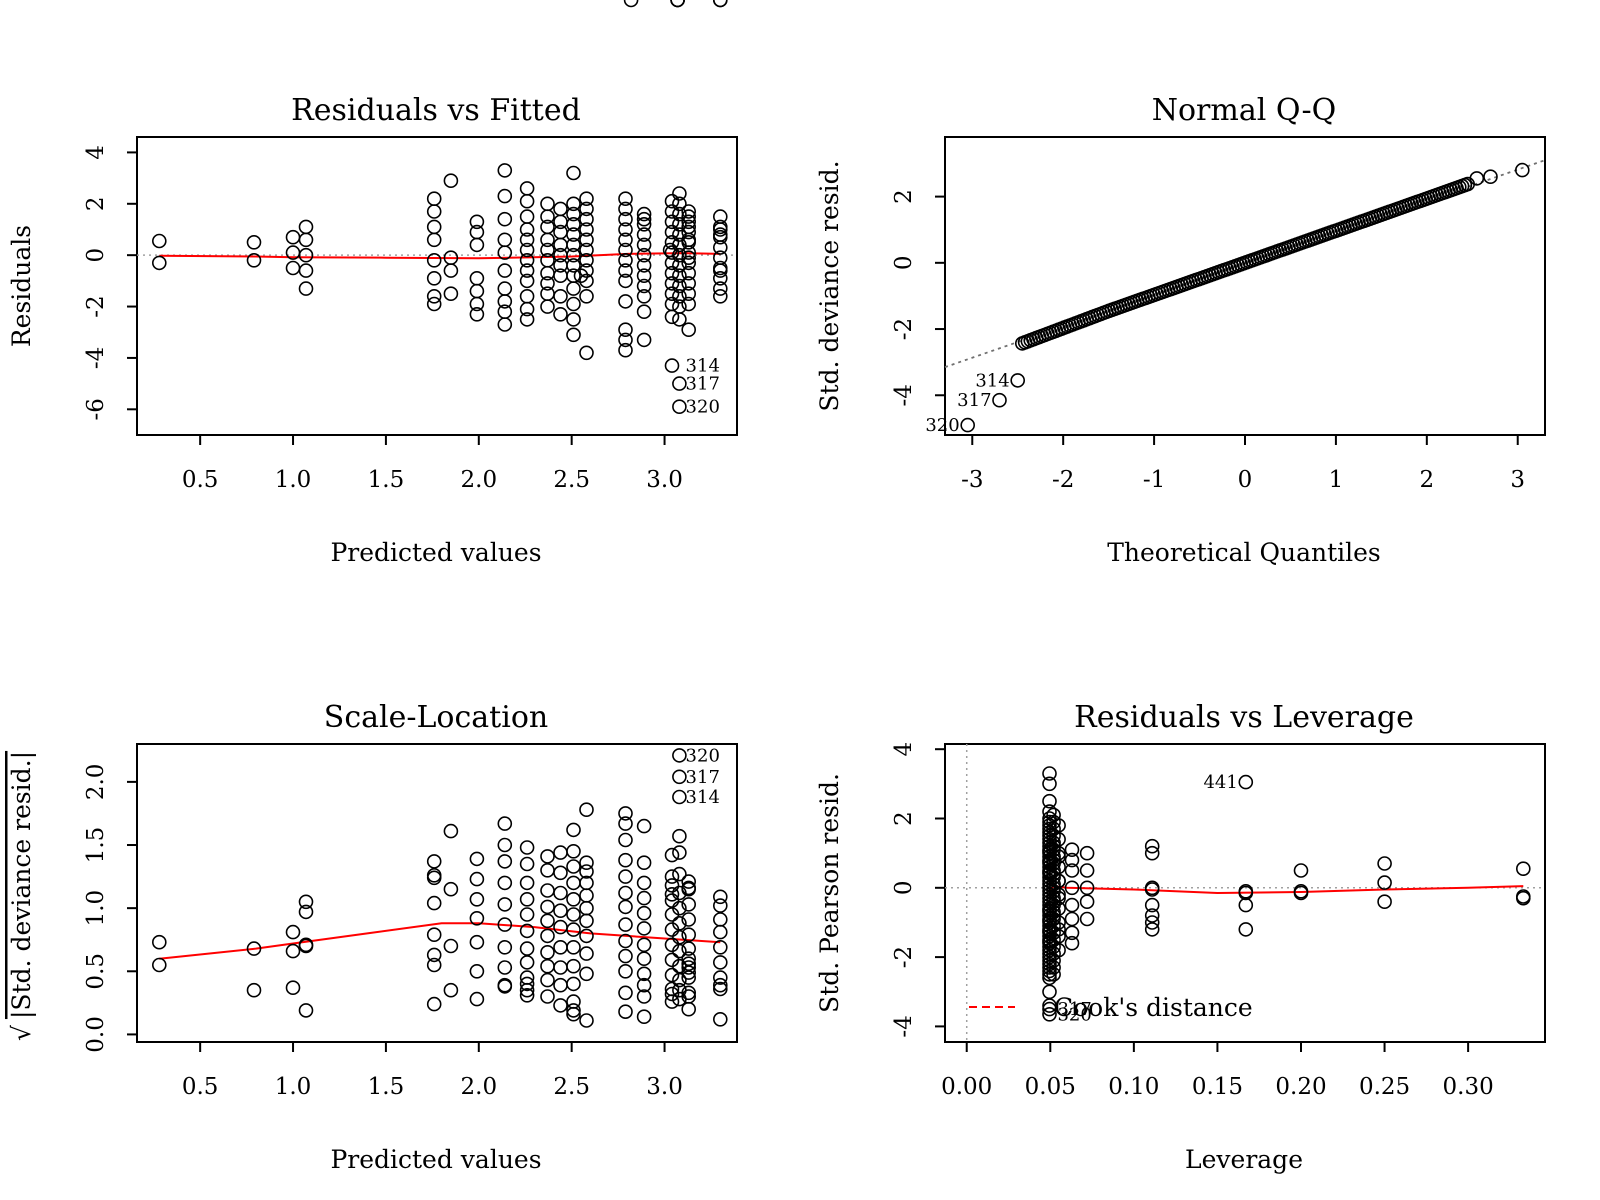 The height and width of the screenshot is (1200, 1600). Describe the element at coordinates (436, 717) in the screenshot. I see `panel-title: Scale-Location` at that location.